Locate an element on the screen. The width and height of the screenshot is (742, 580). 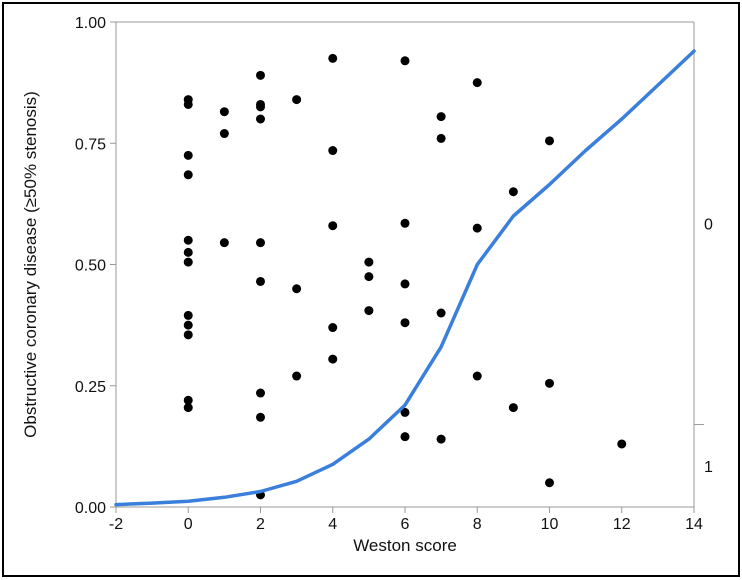
x-tick-label: 4 is located at coordinates (332, 524).